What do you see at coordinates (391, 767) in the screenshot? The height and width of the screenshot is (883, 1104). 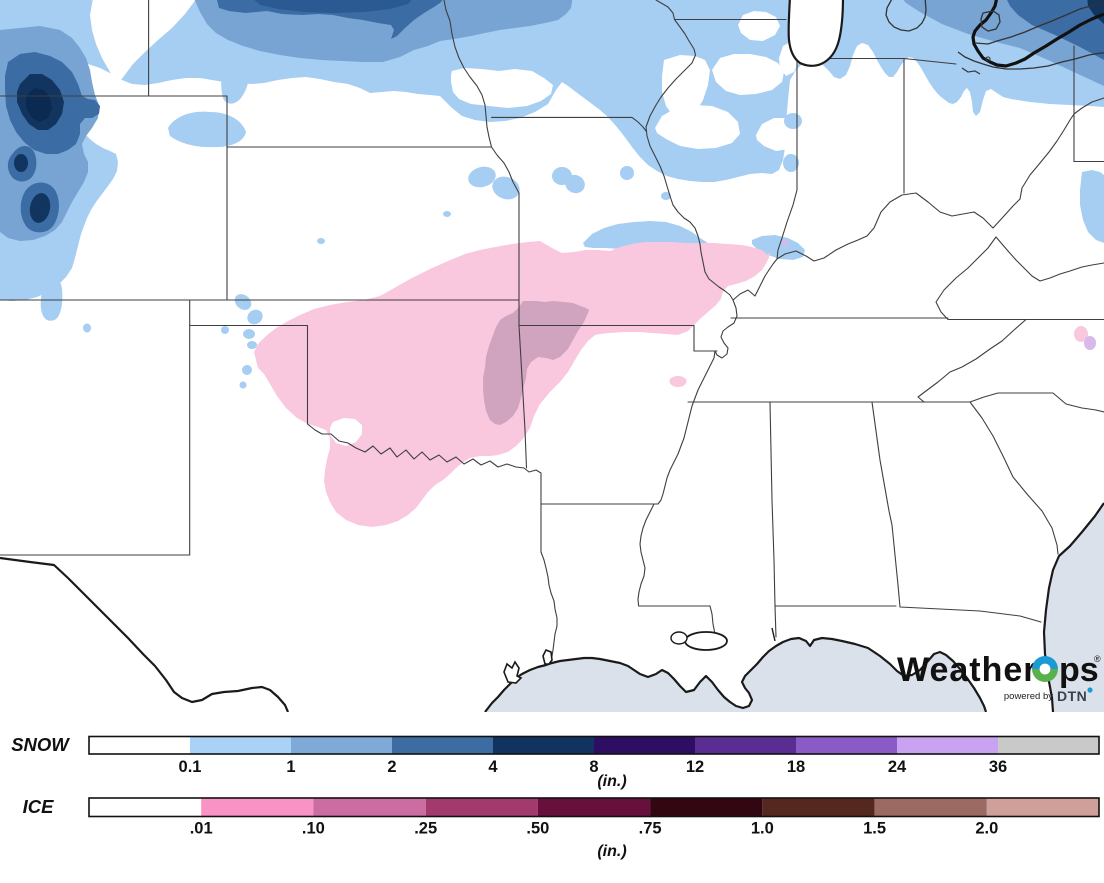 I see `svg-text: 2` at bounding box center [391, 767].